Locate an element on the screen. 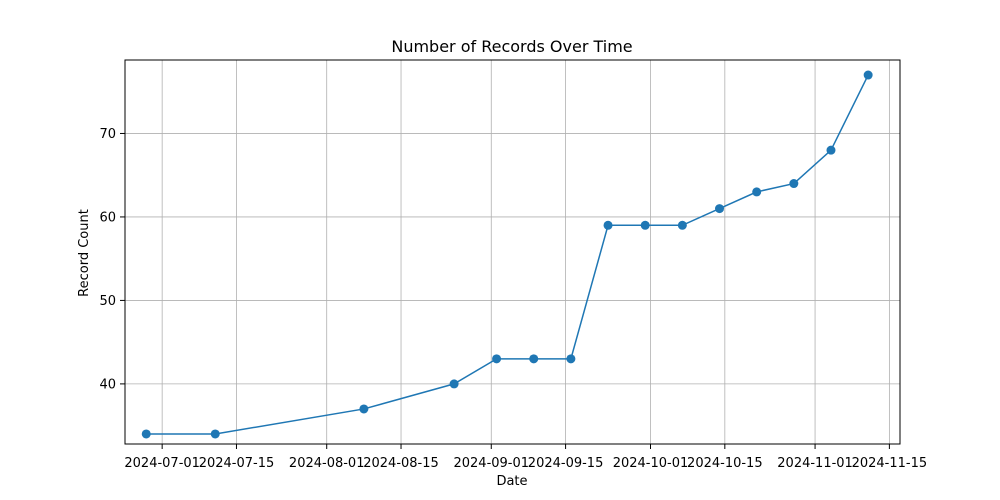 The height and width of the screenshot is (500, 1000). x-tick-label: 2024-07-01 is located at coordinates (162, 463).